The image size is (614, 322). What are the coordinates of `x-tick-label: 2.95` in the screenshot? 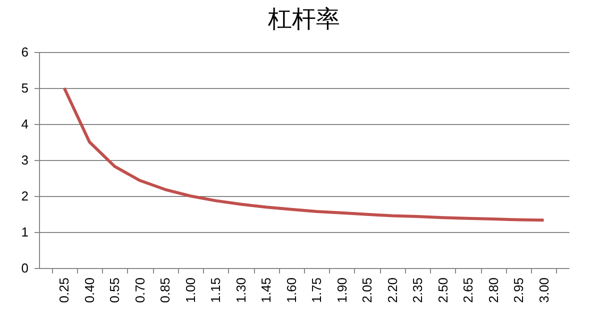 It's located at (518, 290).